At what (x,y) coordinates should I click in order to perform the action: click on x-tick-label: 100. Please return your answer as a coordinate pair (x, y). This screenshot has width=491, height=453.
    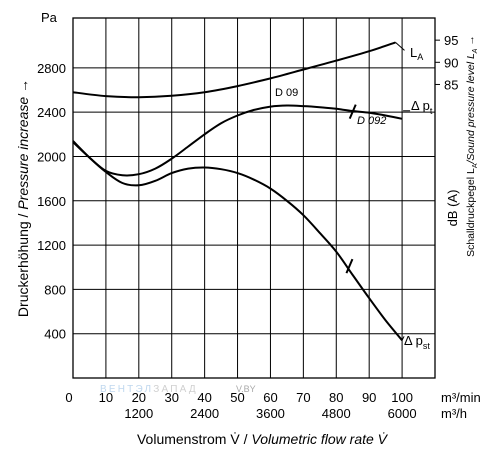
    Looking at the image, I should click on (402, 397).